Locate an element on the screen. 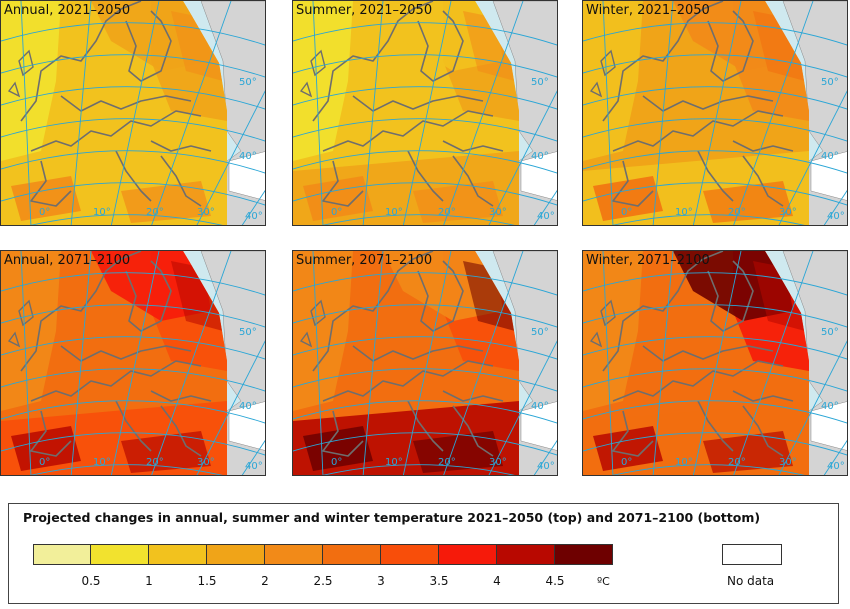  legend-tick-label: 3.5 is located at coordinates (439, 581).